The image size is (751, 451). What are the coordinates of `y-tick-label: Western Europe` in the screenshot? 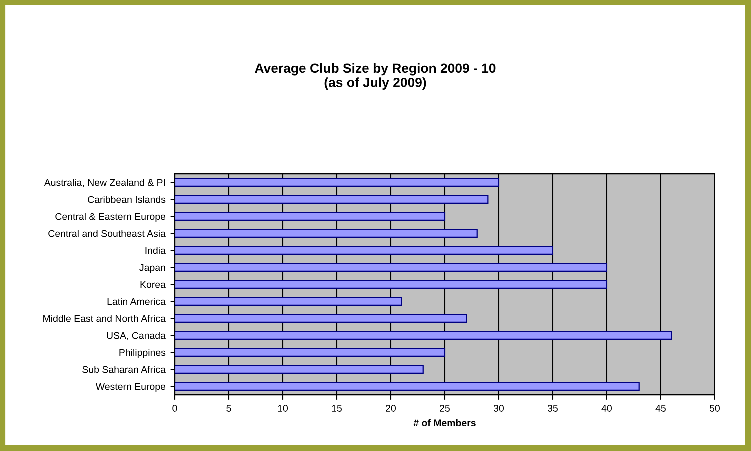 It's located at (131, 387).